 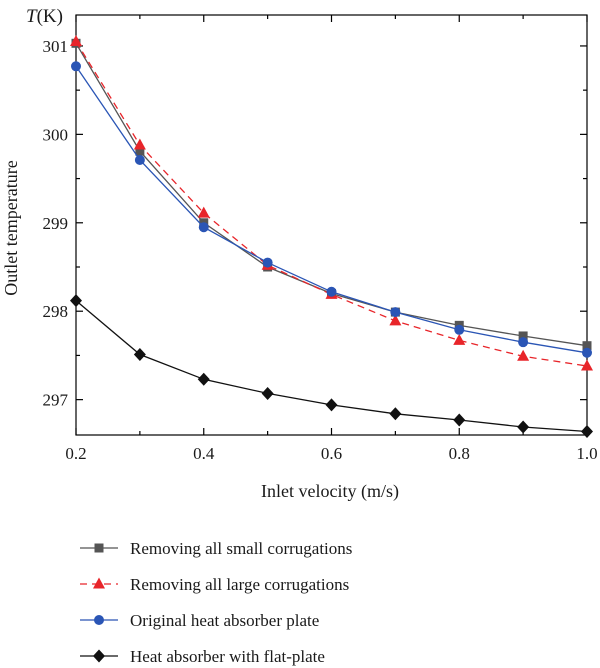 I want to click on legend-item-2: Removing all large corrugations, so click(x=214, y=584).